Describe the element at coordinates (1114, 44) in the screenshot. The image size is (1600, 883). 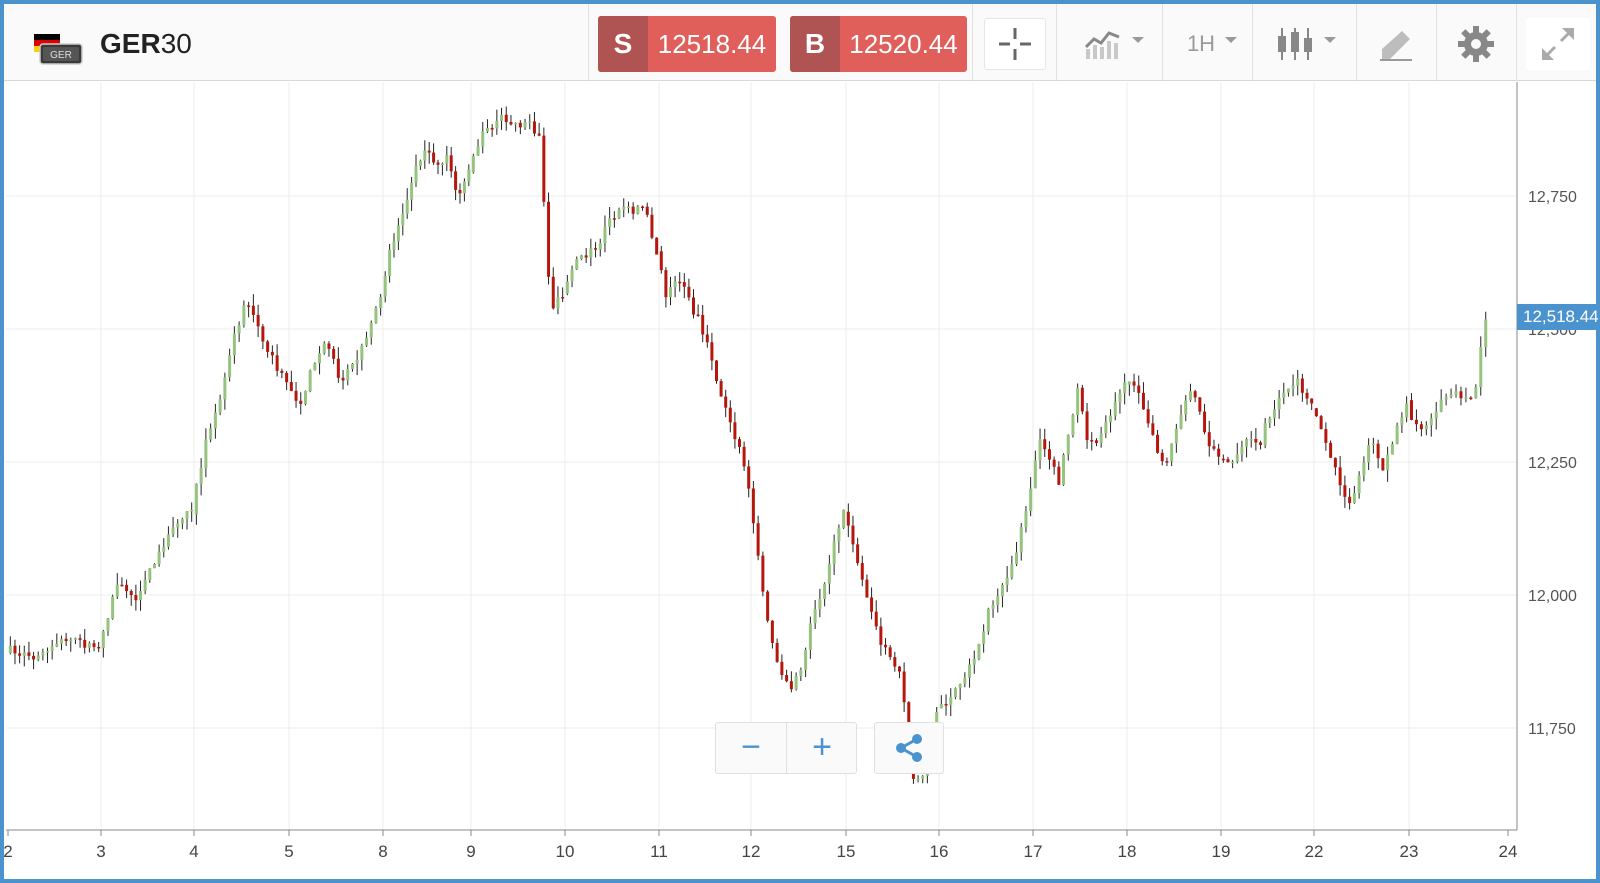
I see `indicators-button` at that location.